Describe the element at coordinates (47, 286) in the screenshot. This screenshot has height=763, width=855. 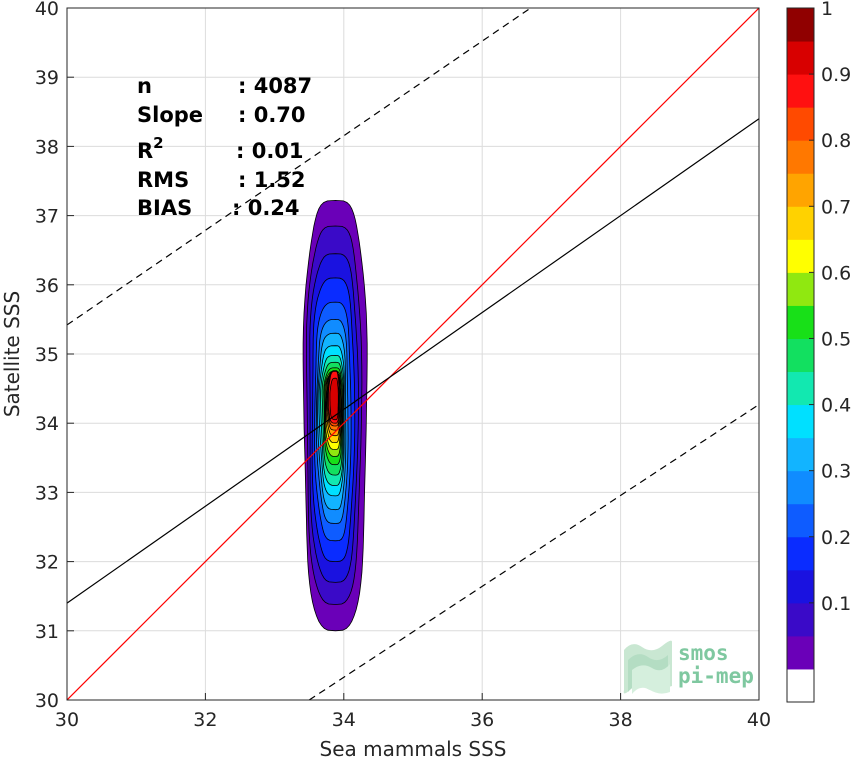
I see `y-tick-label: 36` at that location.